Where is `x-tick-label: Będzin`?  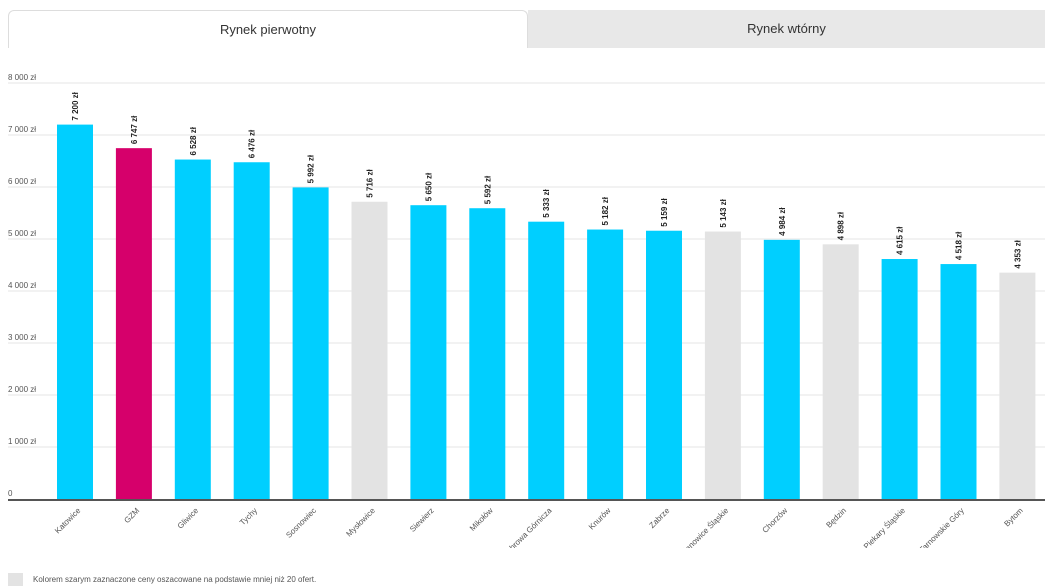 x-tick-label: Będzin is located at coordinates (836, 518).